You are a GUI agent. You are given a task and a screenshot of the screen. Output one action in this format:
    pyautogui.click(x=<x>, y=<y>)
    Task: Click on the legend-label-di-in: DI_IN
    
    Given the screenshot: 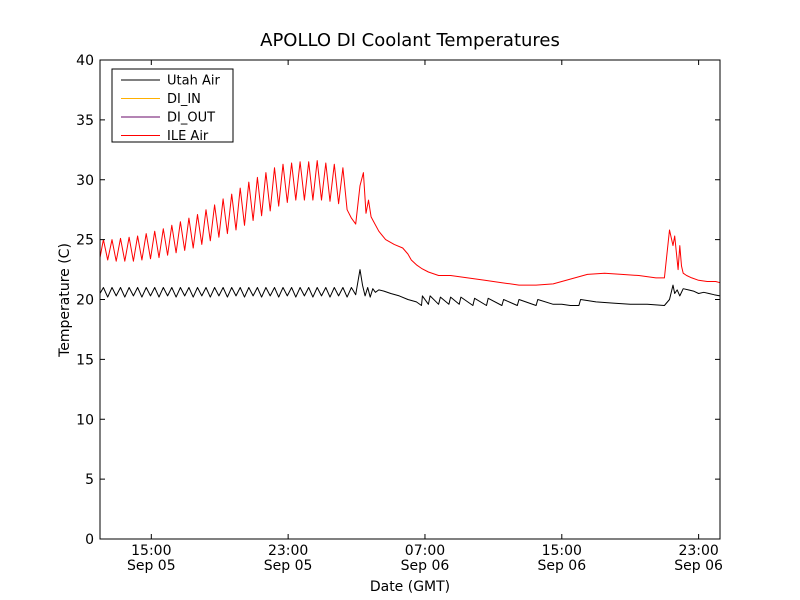 What is the action you would take?
    pyautogui.click(x=184, y=99)
    